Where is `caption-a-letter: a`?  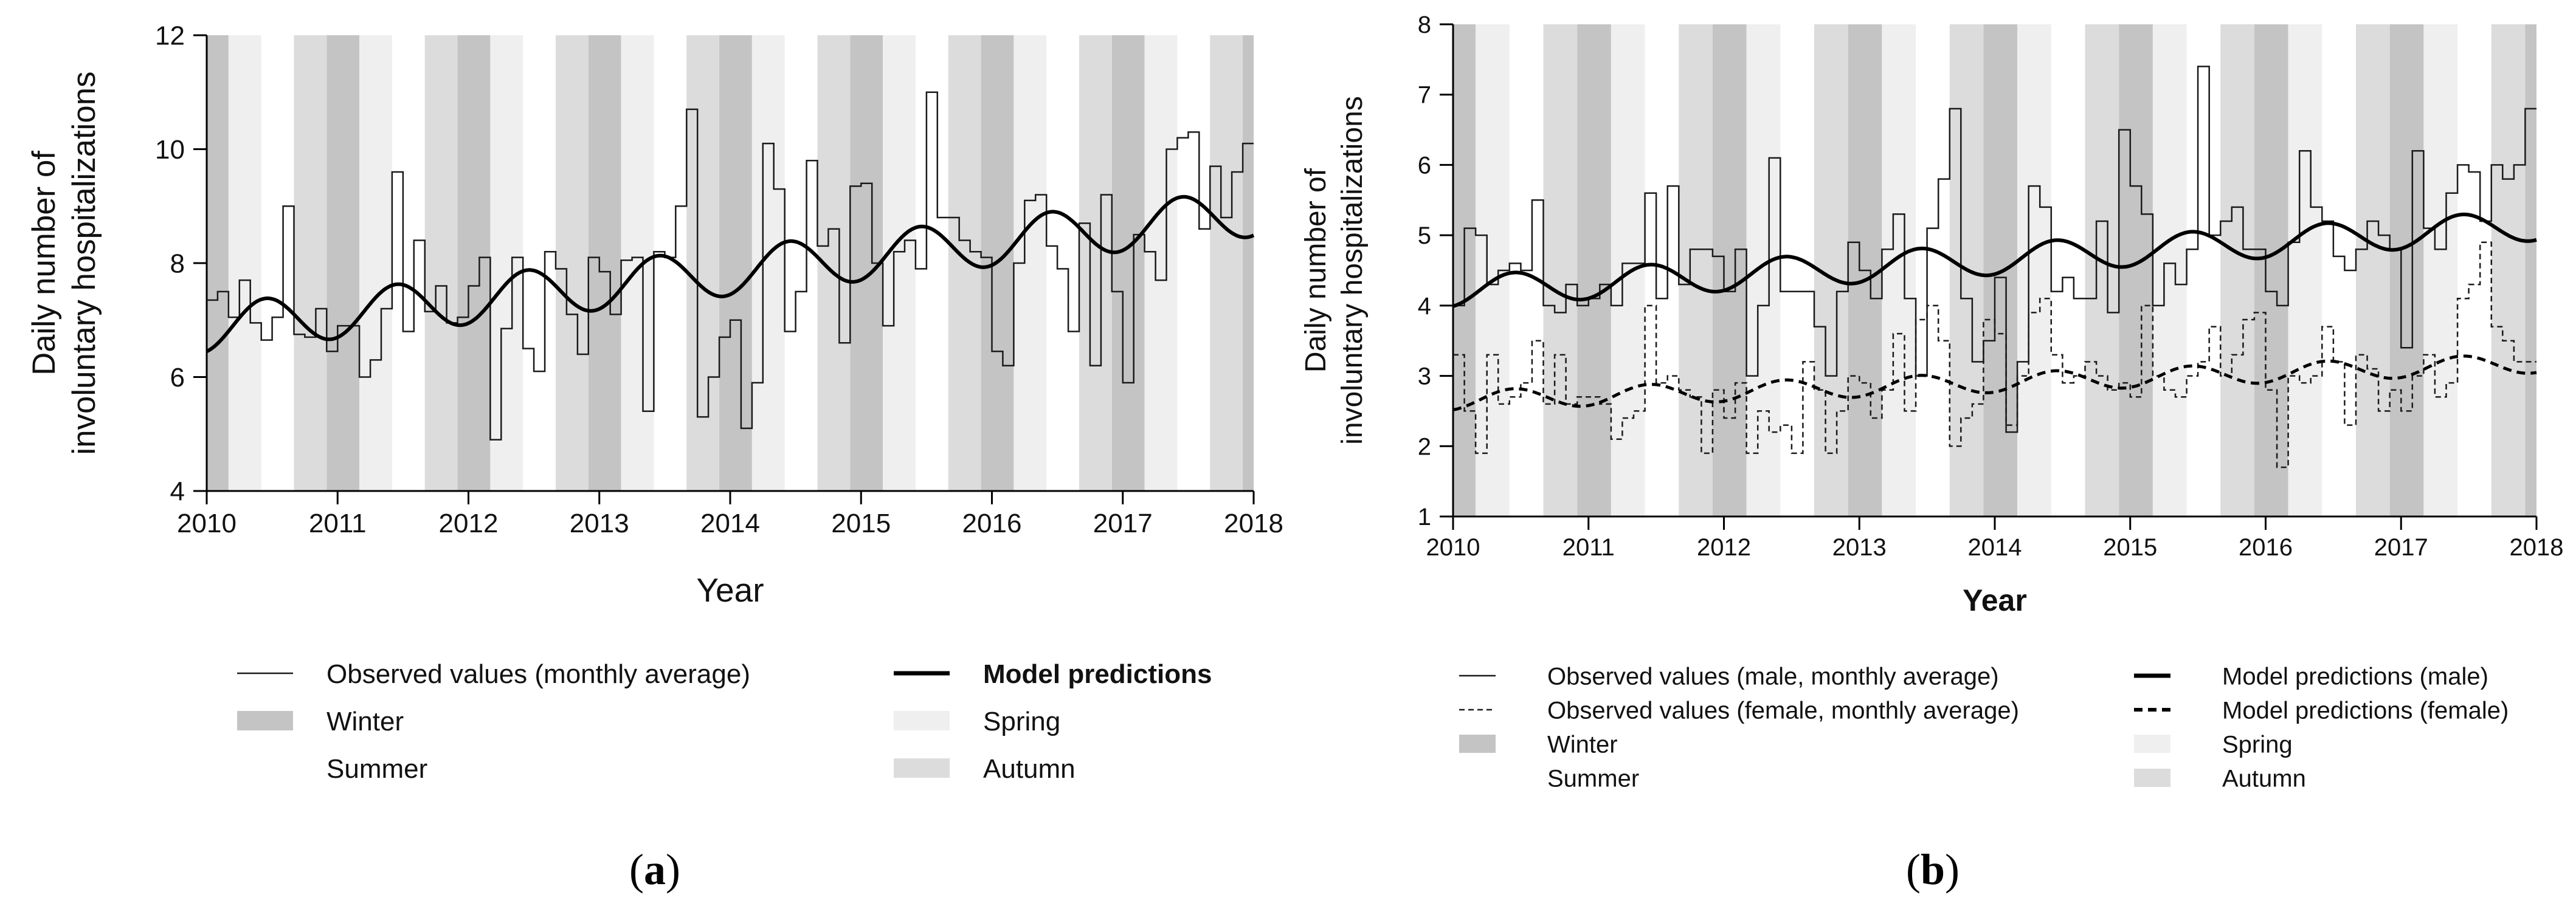
caption-a-letter: a is located at coordinates (654, 869).